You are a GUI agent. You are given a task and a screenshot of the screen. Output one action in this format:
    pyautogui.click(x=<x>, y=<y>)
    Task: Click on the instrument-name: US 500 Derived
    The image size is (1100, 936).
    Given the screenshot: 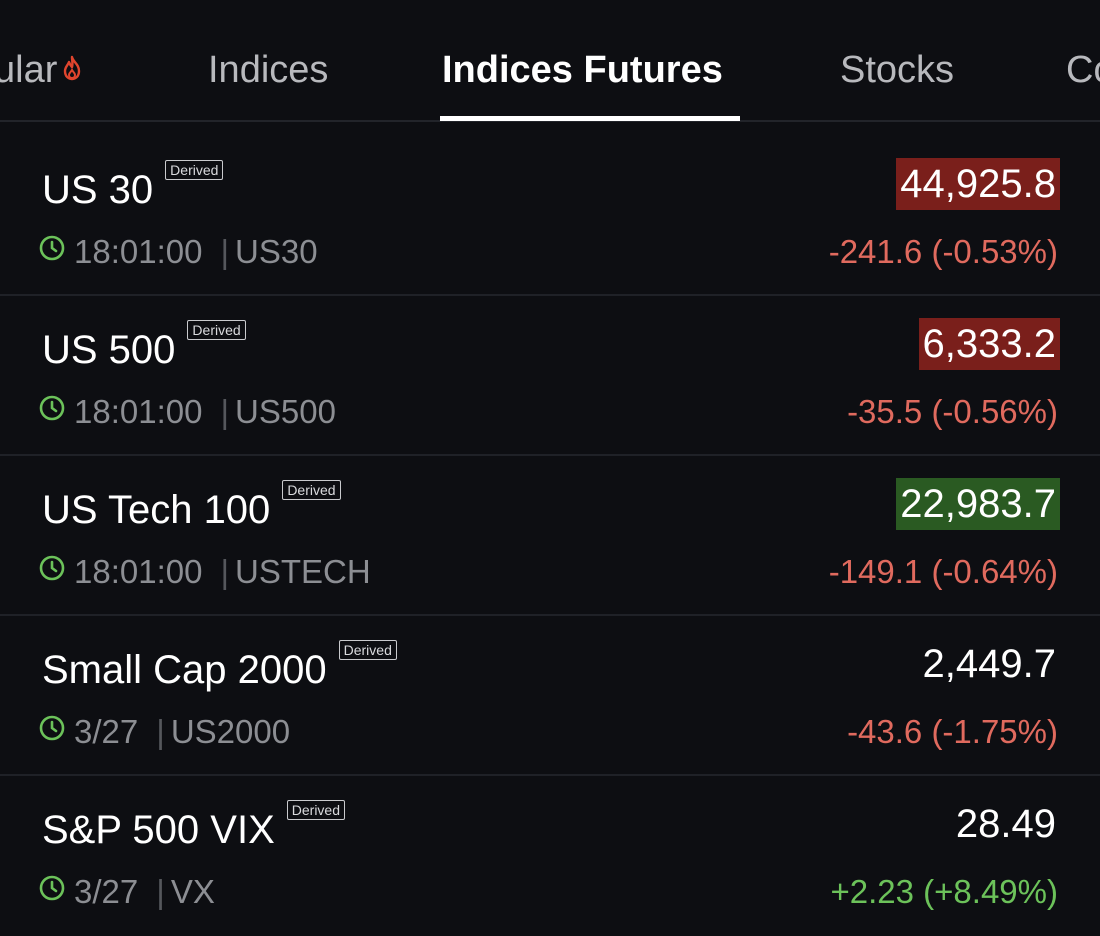 What is the action you would take?
    pyautogui.click(x=144, y=347)
    